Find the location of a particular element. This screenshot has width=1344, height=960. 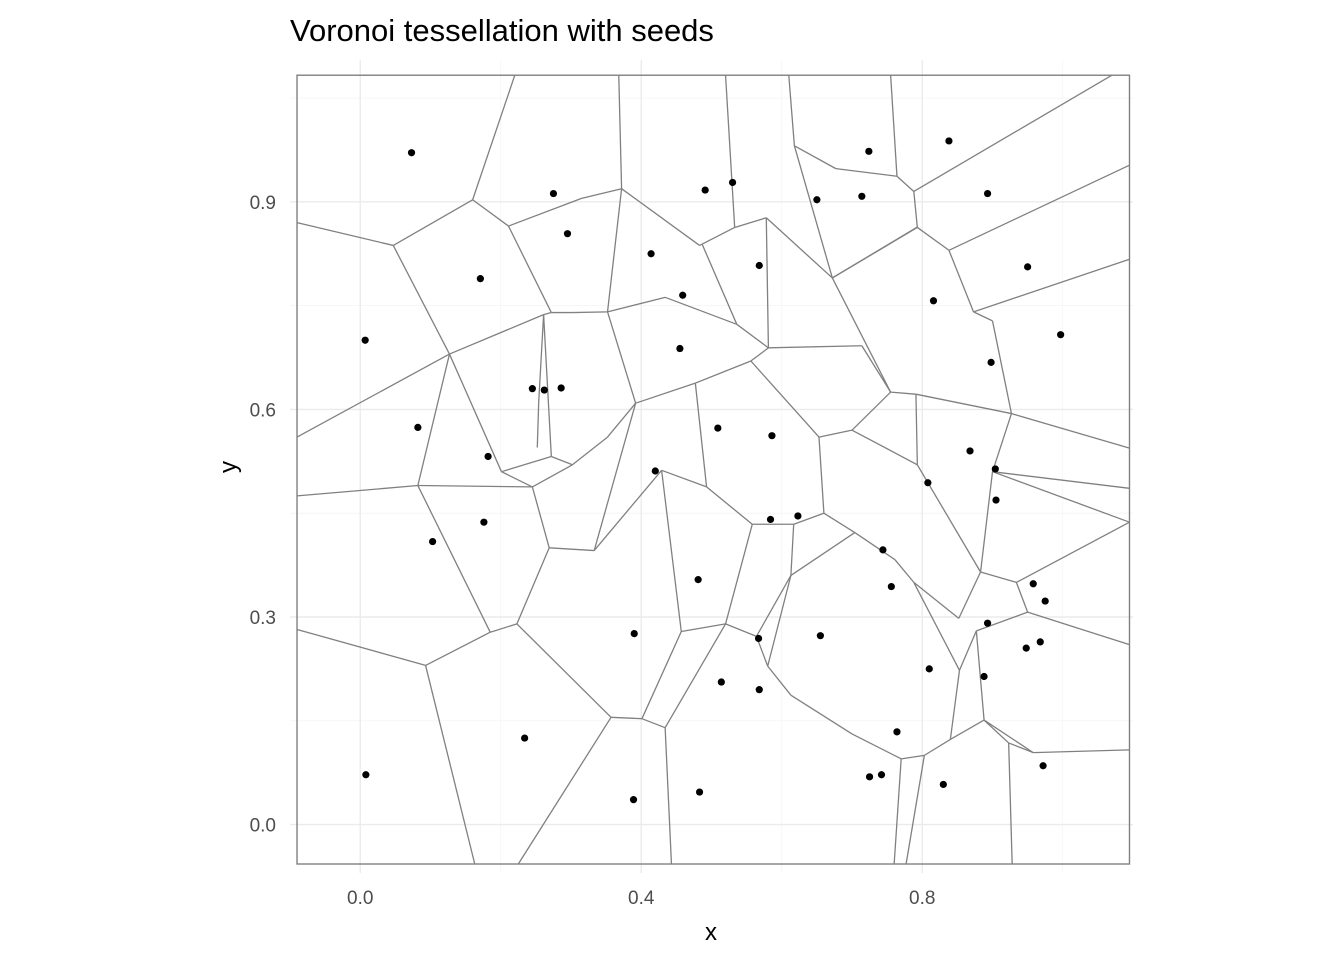

chart-title: Voronoi tessellation with seeds is located at coordinates (502, 30).